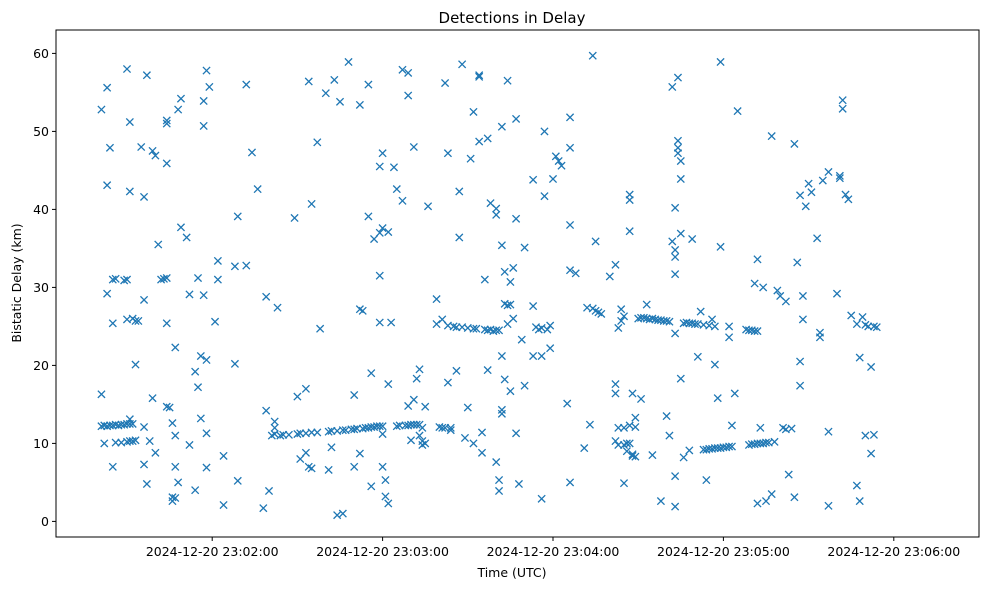 The image size is (989, 590). What do you see at coordinates (41, 53) in the screenshot?
I see `y-tick-label: 60` at bounding box center [41, 53].